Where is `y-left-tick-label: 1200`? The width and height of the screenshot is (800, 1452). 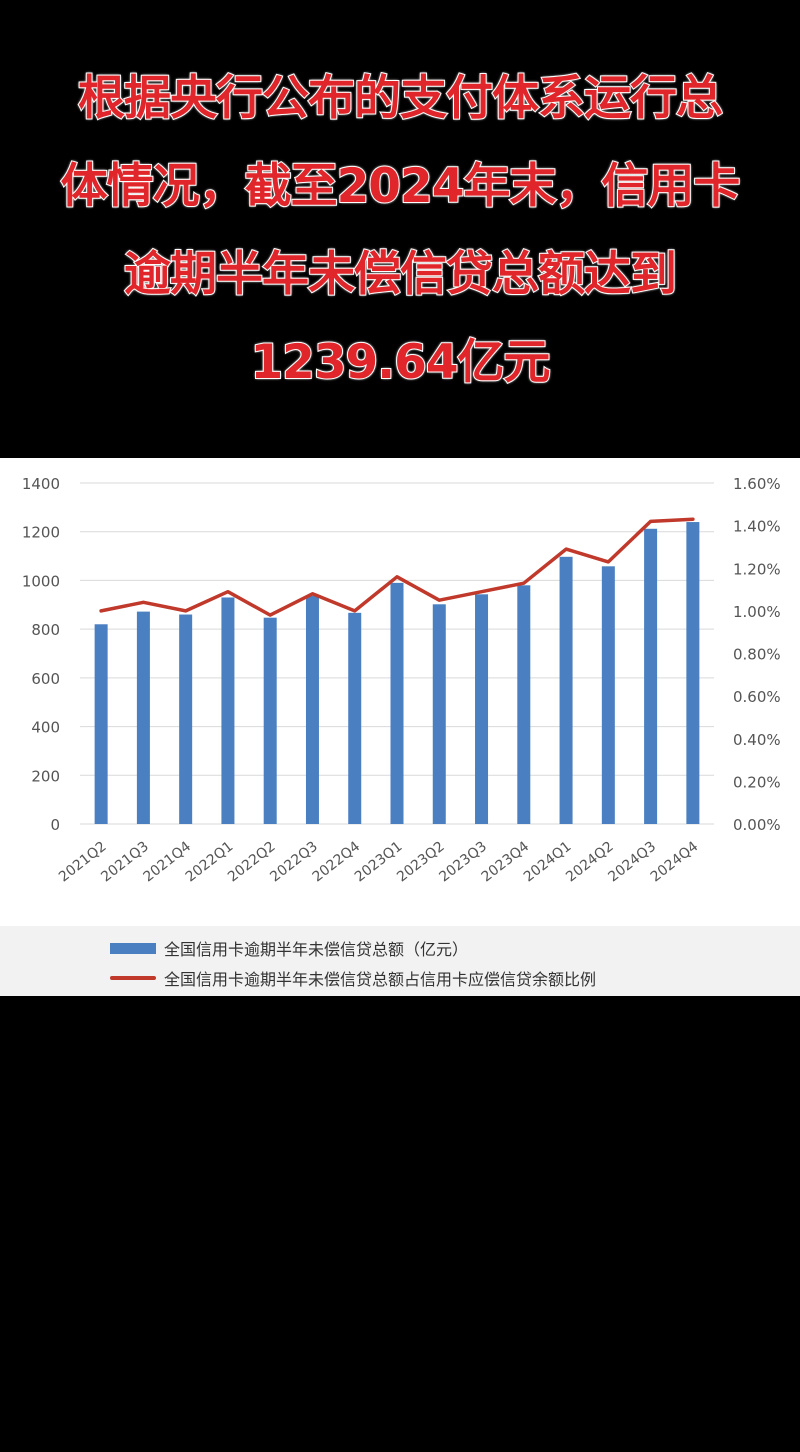 y-left-tick-label: 1200 is located at coordinates (41, 533).